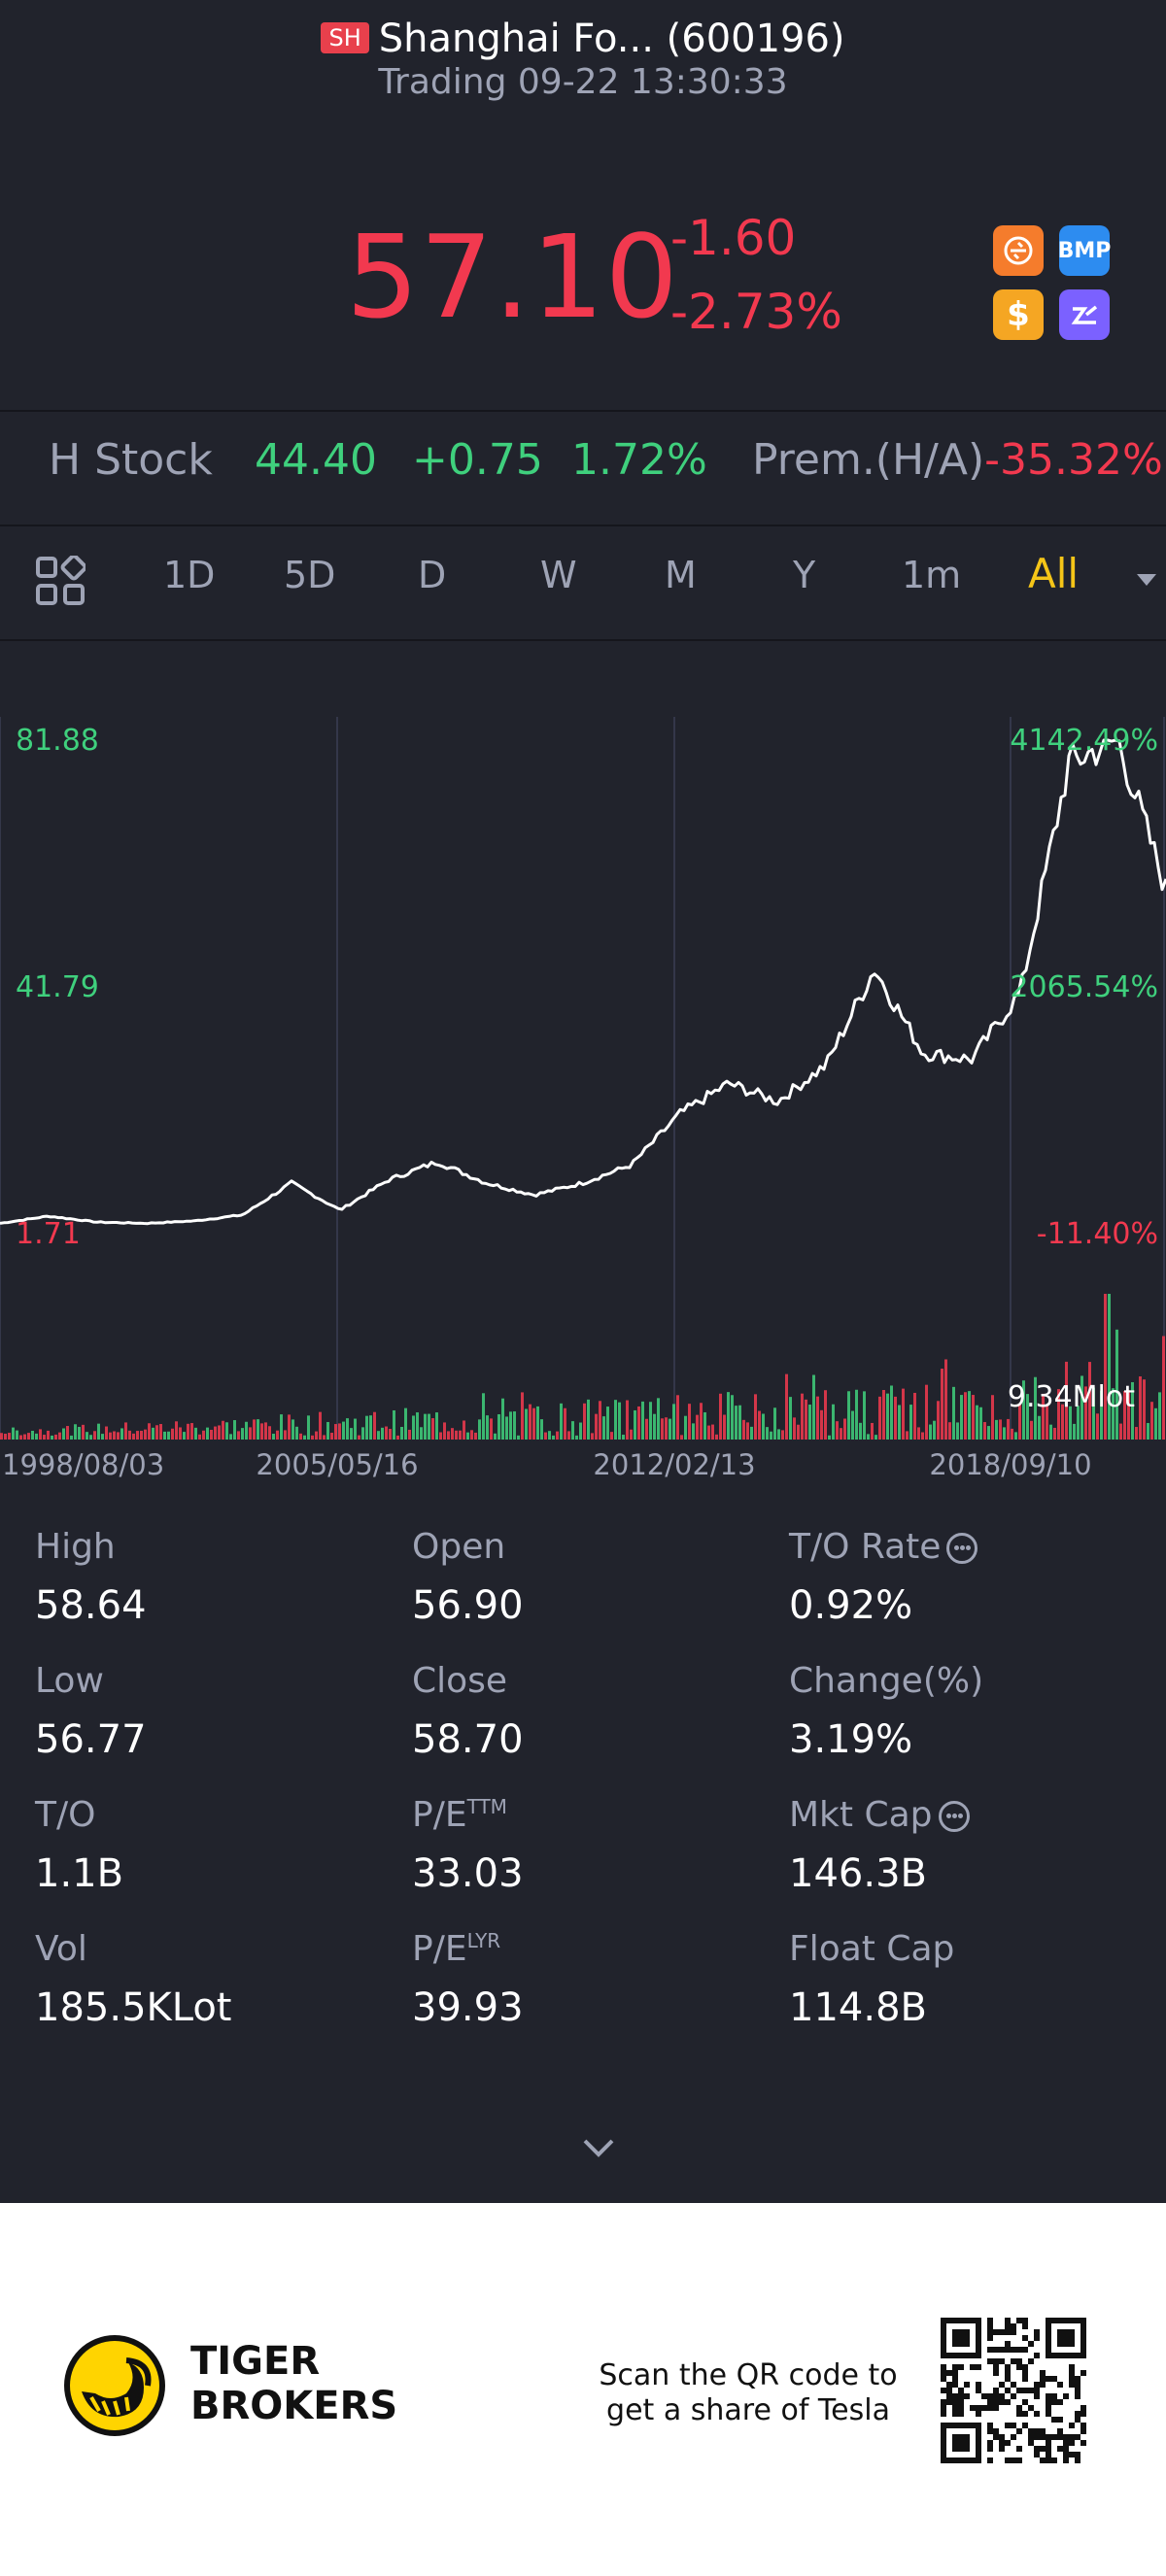  What do you see at coordinates (748, 2375) in the screenshot?
I see `promo-line-1: Scan the QR code to` at bounding box center [748, 2375].